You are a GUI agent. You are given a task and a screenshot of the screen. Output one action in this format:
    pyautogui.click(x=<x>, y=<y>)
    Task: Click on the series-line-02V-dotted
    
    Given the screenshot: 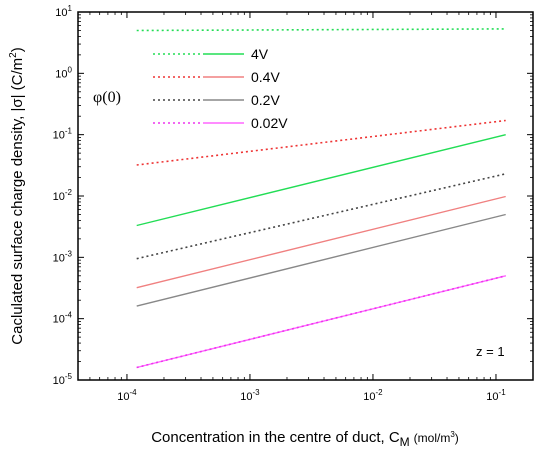 What is the action you would take?
    pyautogui.click(x=321, y=216)
    